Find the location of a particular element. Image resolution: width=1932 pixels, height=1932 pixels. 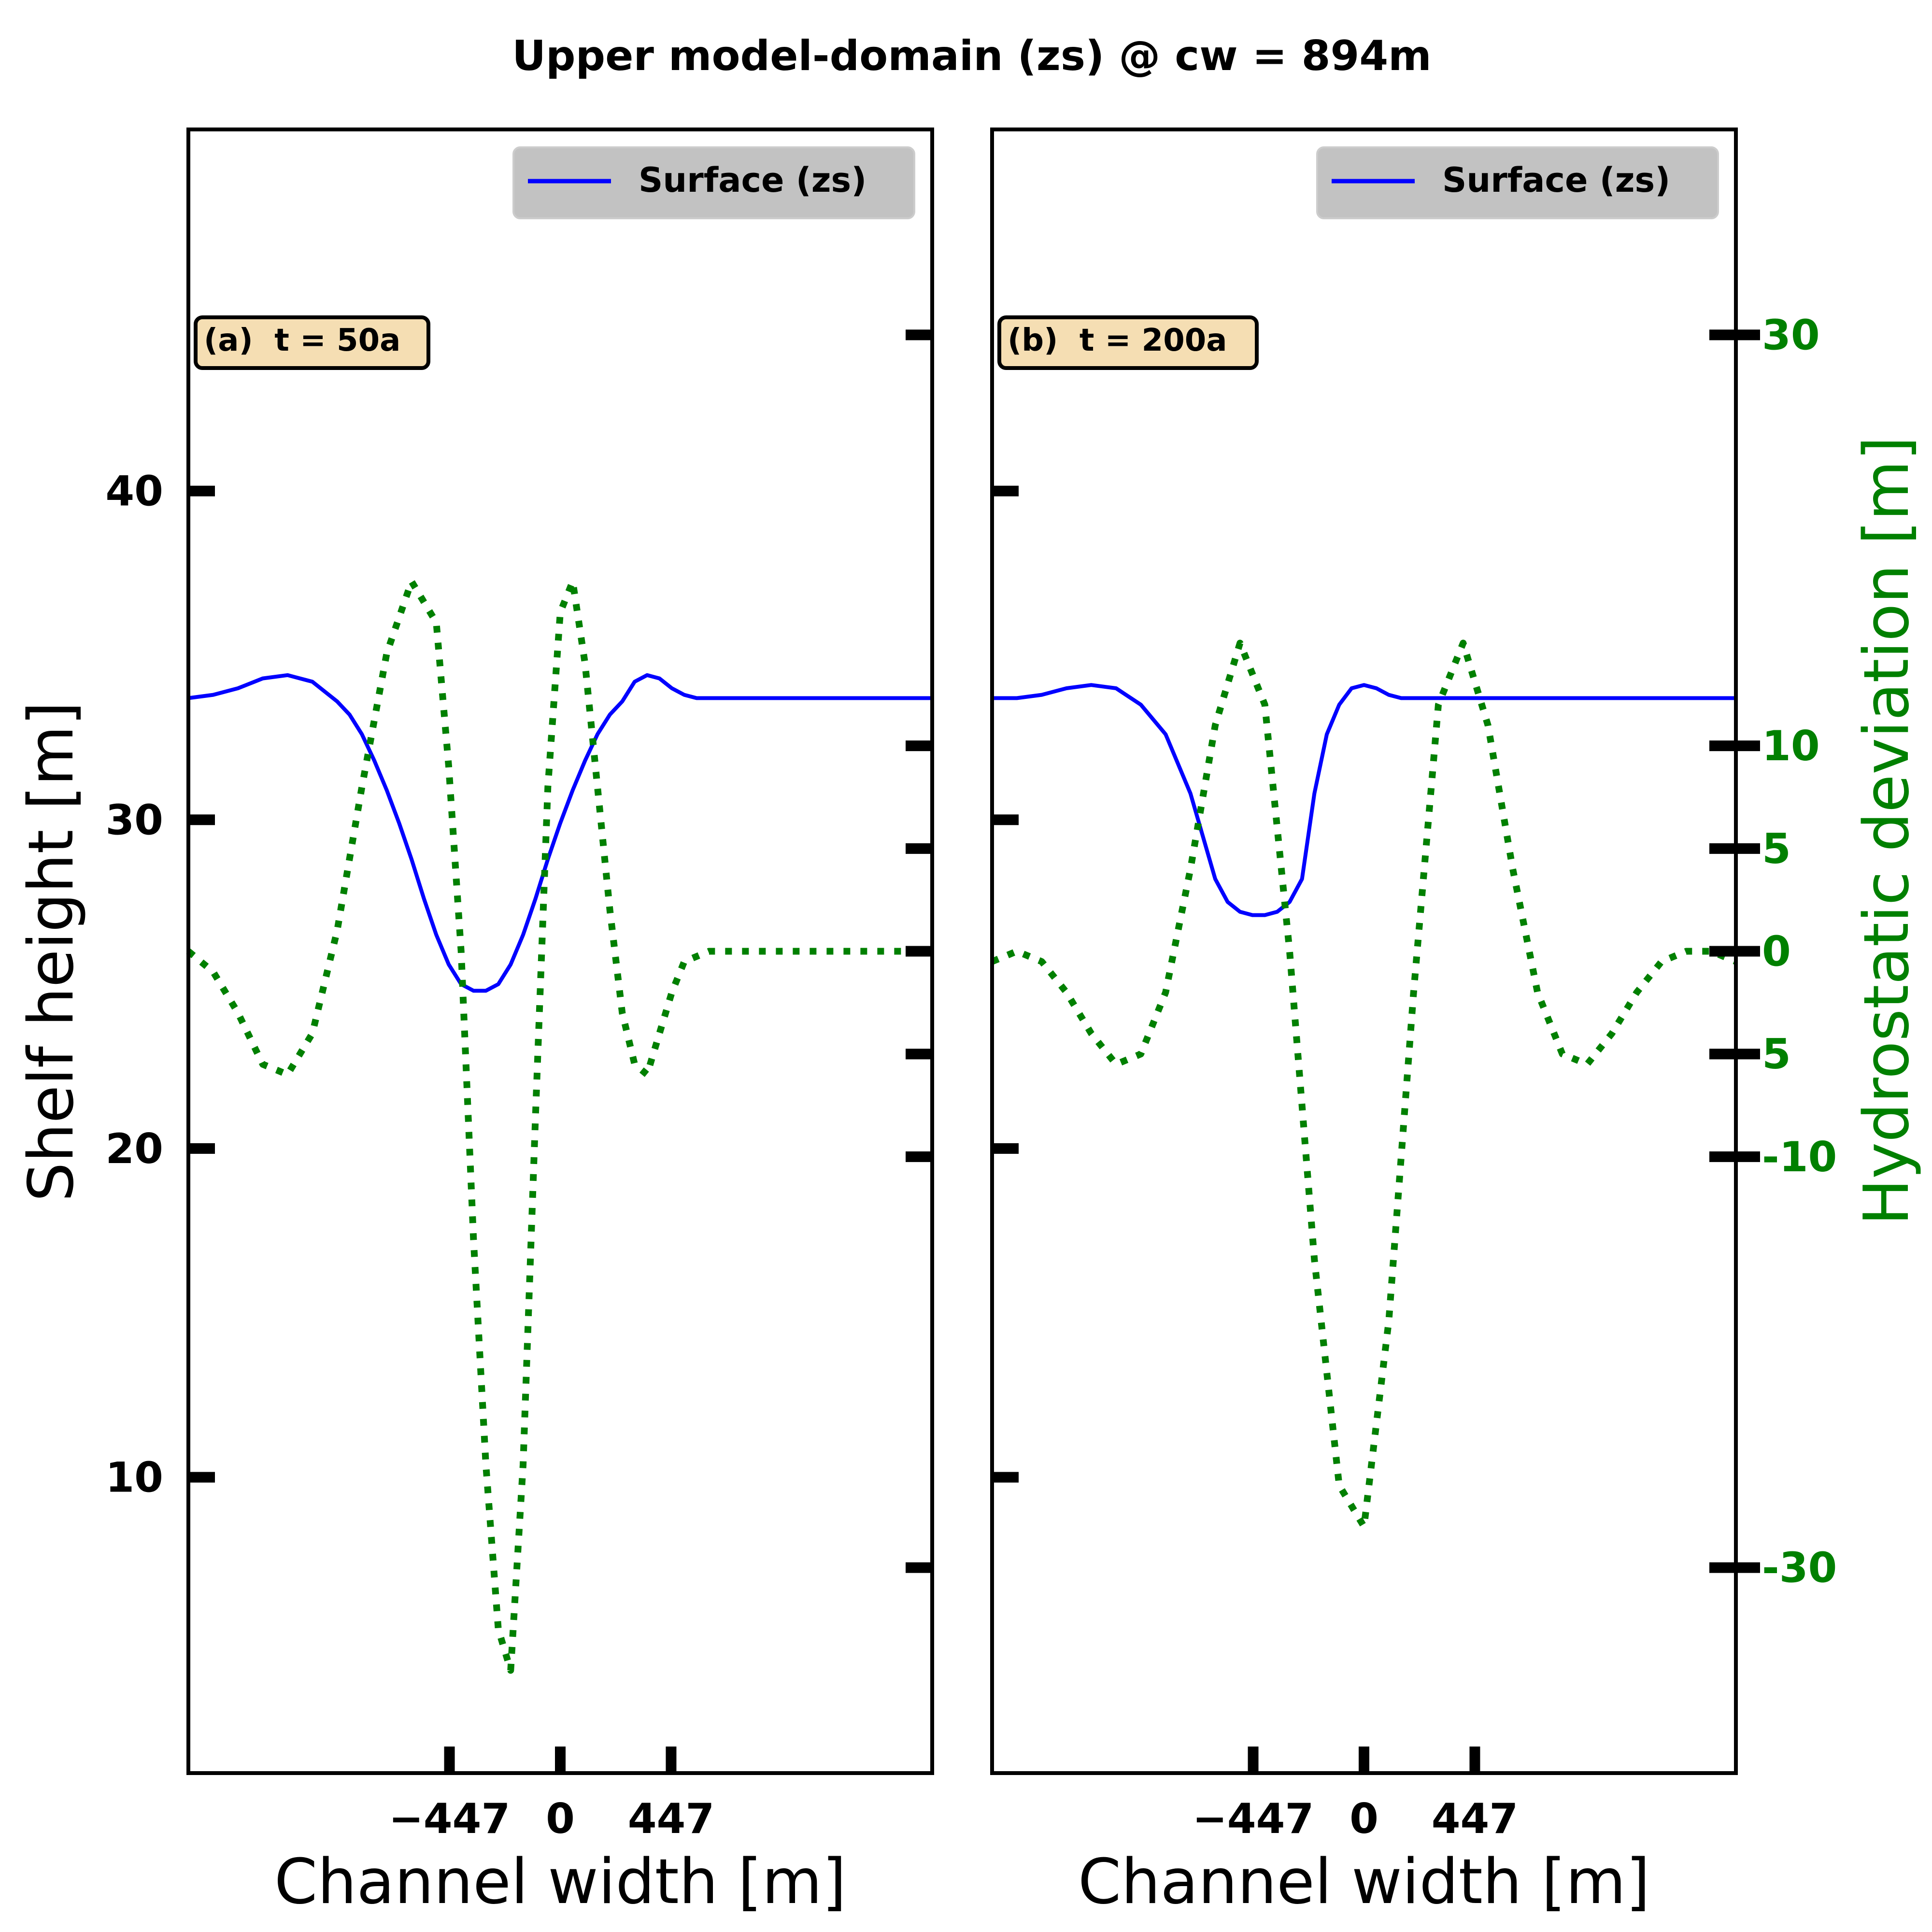

y-tick-label-right: 10 is located at coordinates (1791, 746).